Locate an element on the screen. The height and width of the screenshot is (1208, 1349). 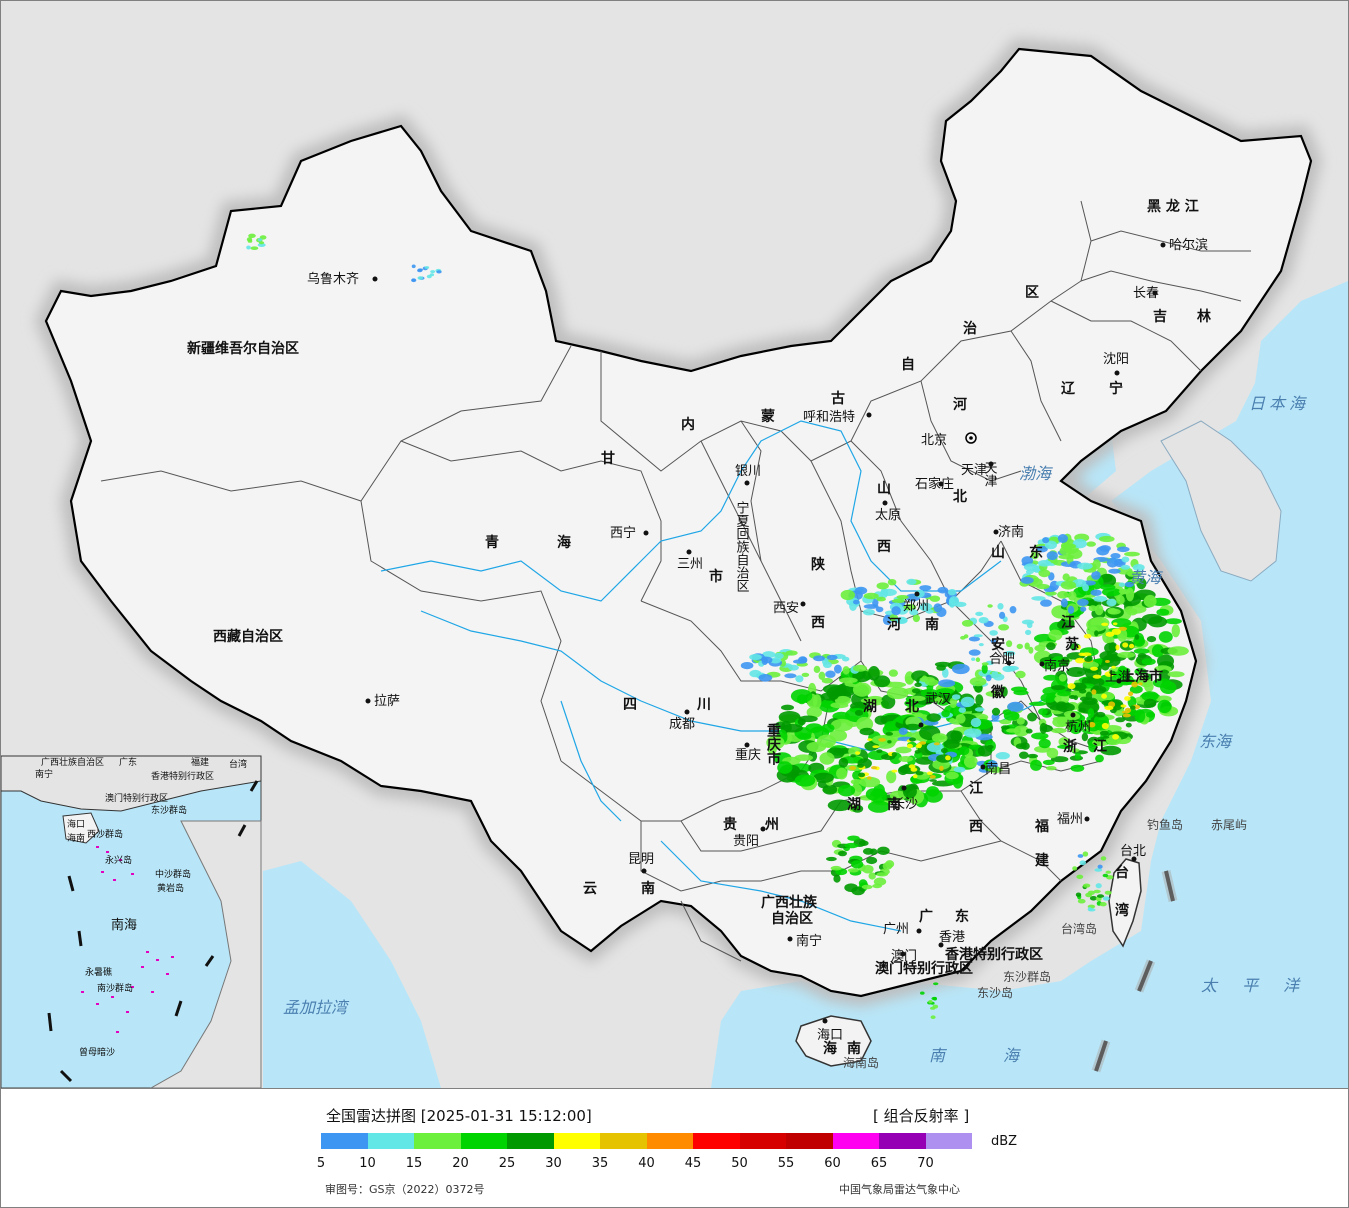
legend-unit: dBZ is located at coordinates (1004, 1141).